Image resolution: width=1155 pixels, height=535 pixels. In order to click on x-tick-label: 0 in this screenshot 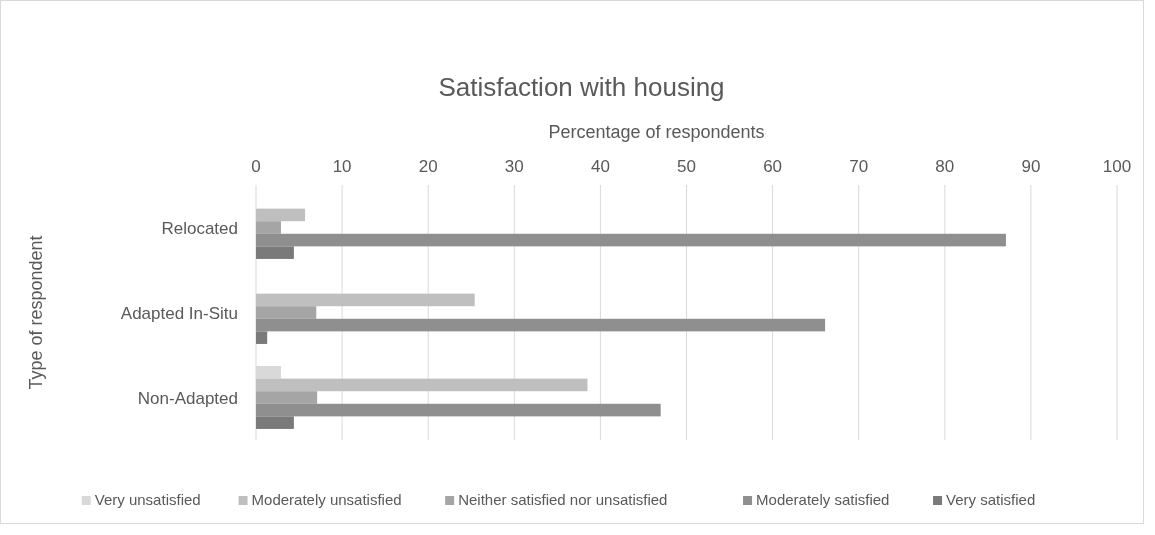, I will do `click(256, 166)`.